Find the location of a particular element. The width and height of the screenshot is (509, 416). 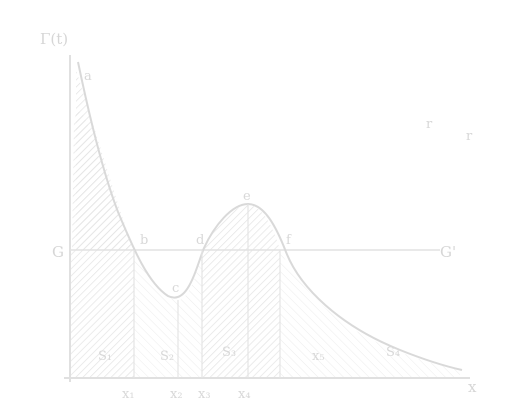

region-label-2: S₂ is located at coordinates (167, 356).